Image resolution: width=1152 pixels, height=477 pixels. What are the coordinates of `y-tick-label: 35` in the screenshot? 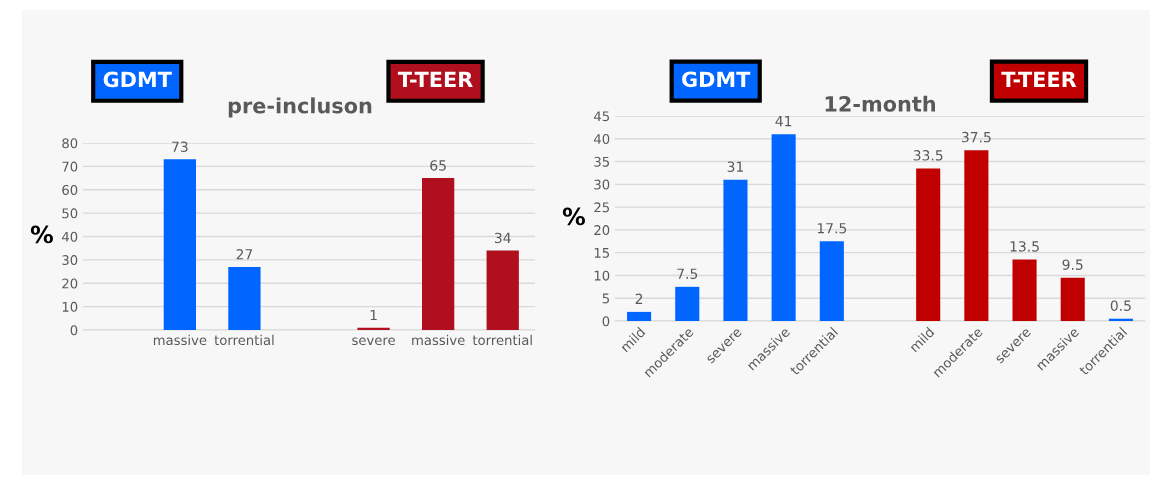 It's located at (601, 161).